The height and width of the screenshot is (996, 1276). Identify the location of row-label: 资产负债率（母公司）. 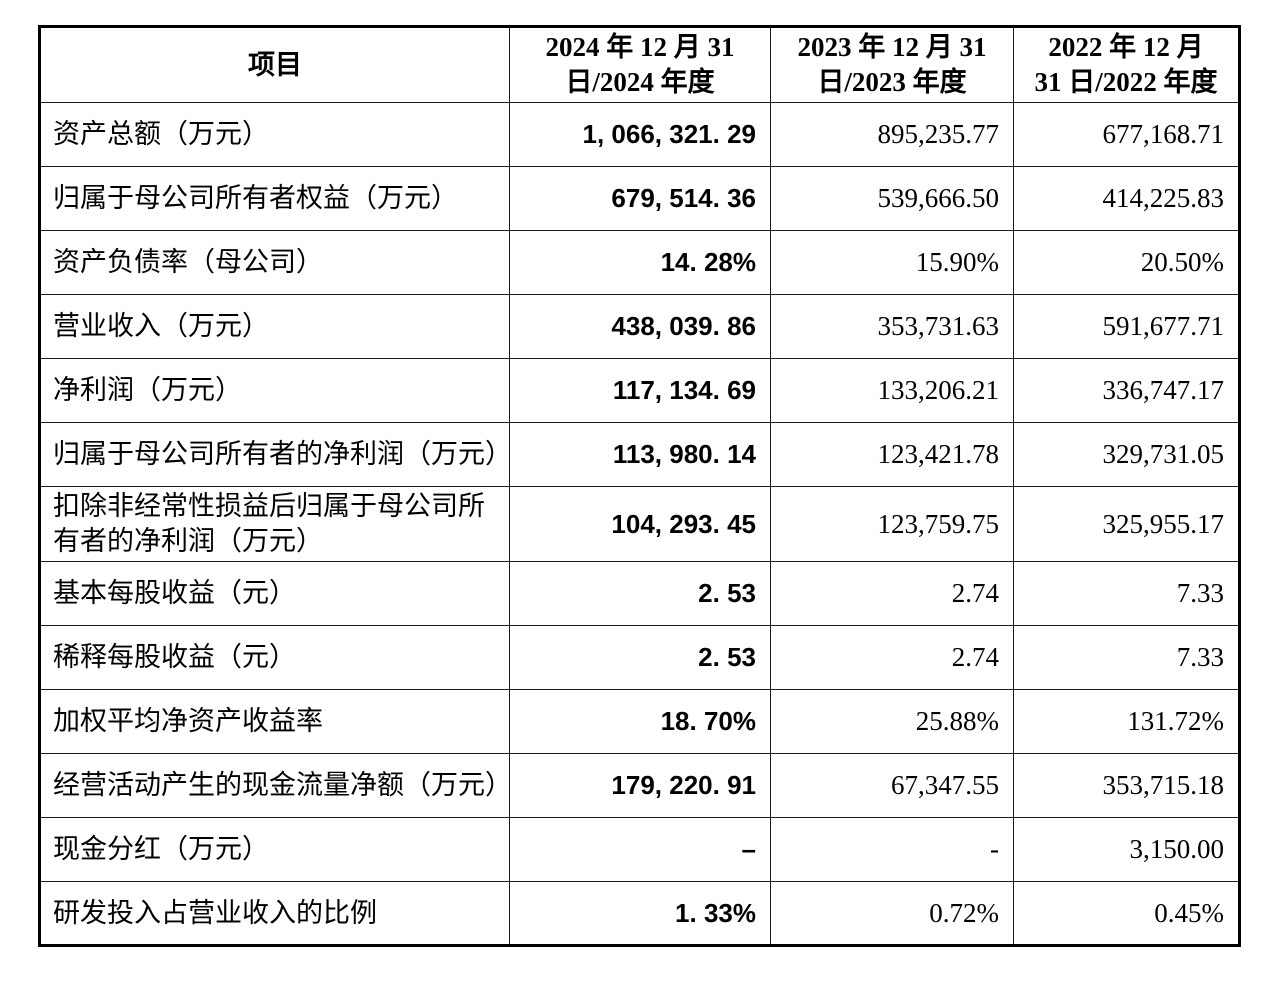
(274, 262).